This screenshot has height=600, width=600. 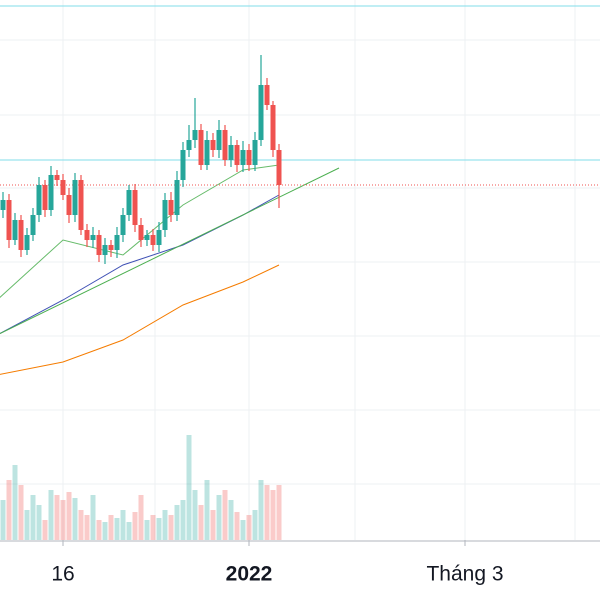 I want to click on x-tick-label: Tháng 3, so click(x=464, y=574).